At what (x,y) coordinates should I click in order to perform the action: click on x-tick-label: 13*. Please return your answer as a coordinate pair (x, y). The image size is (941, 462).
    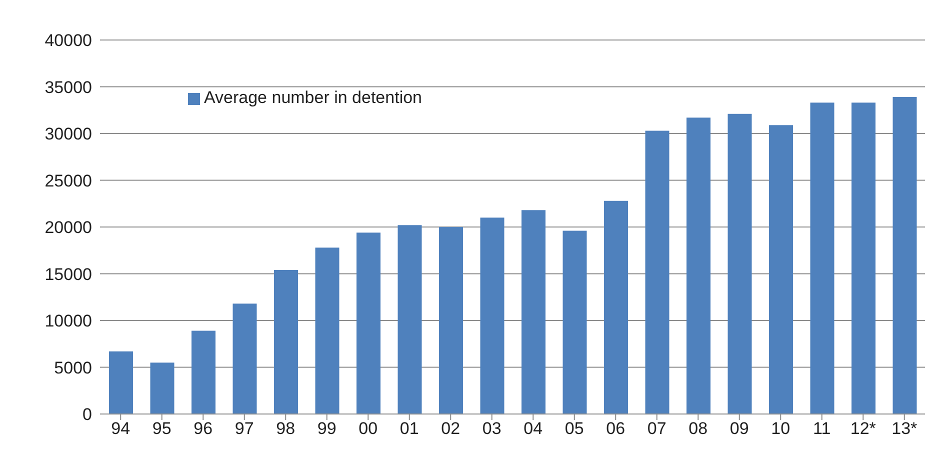
    Looking at the image, I should click on (905, 428).